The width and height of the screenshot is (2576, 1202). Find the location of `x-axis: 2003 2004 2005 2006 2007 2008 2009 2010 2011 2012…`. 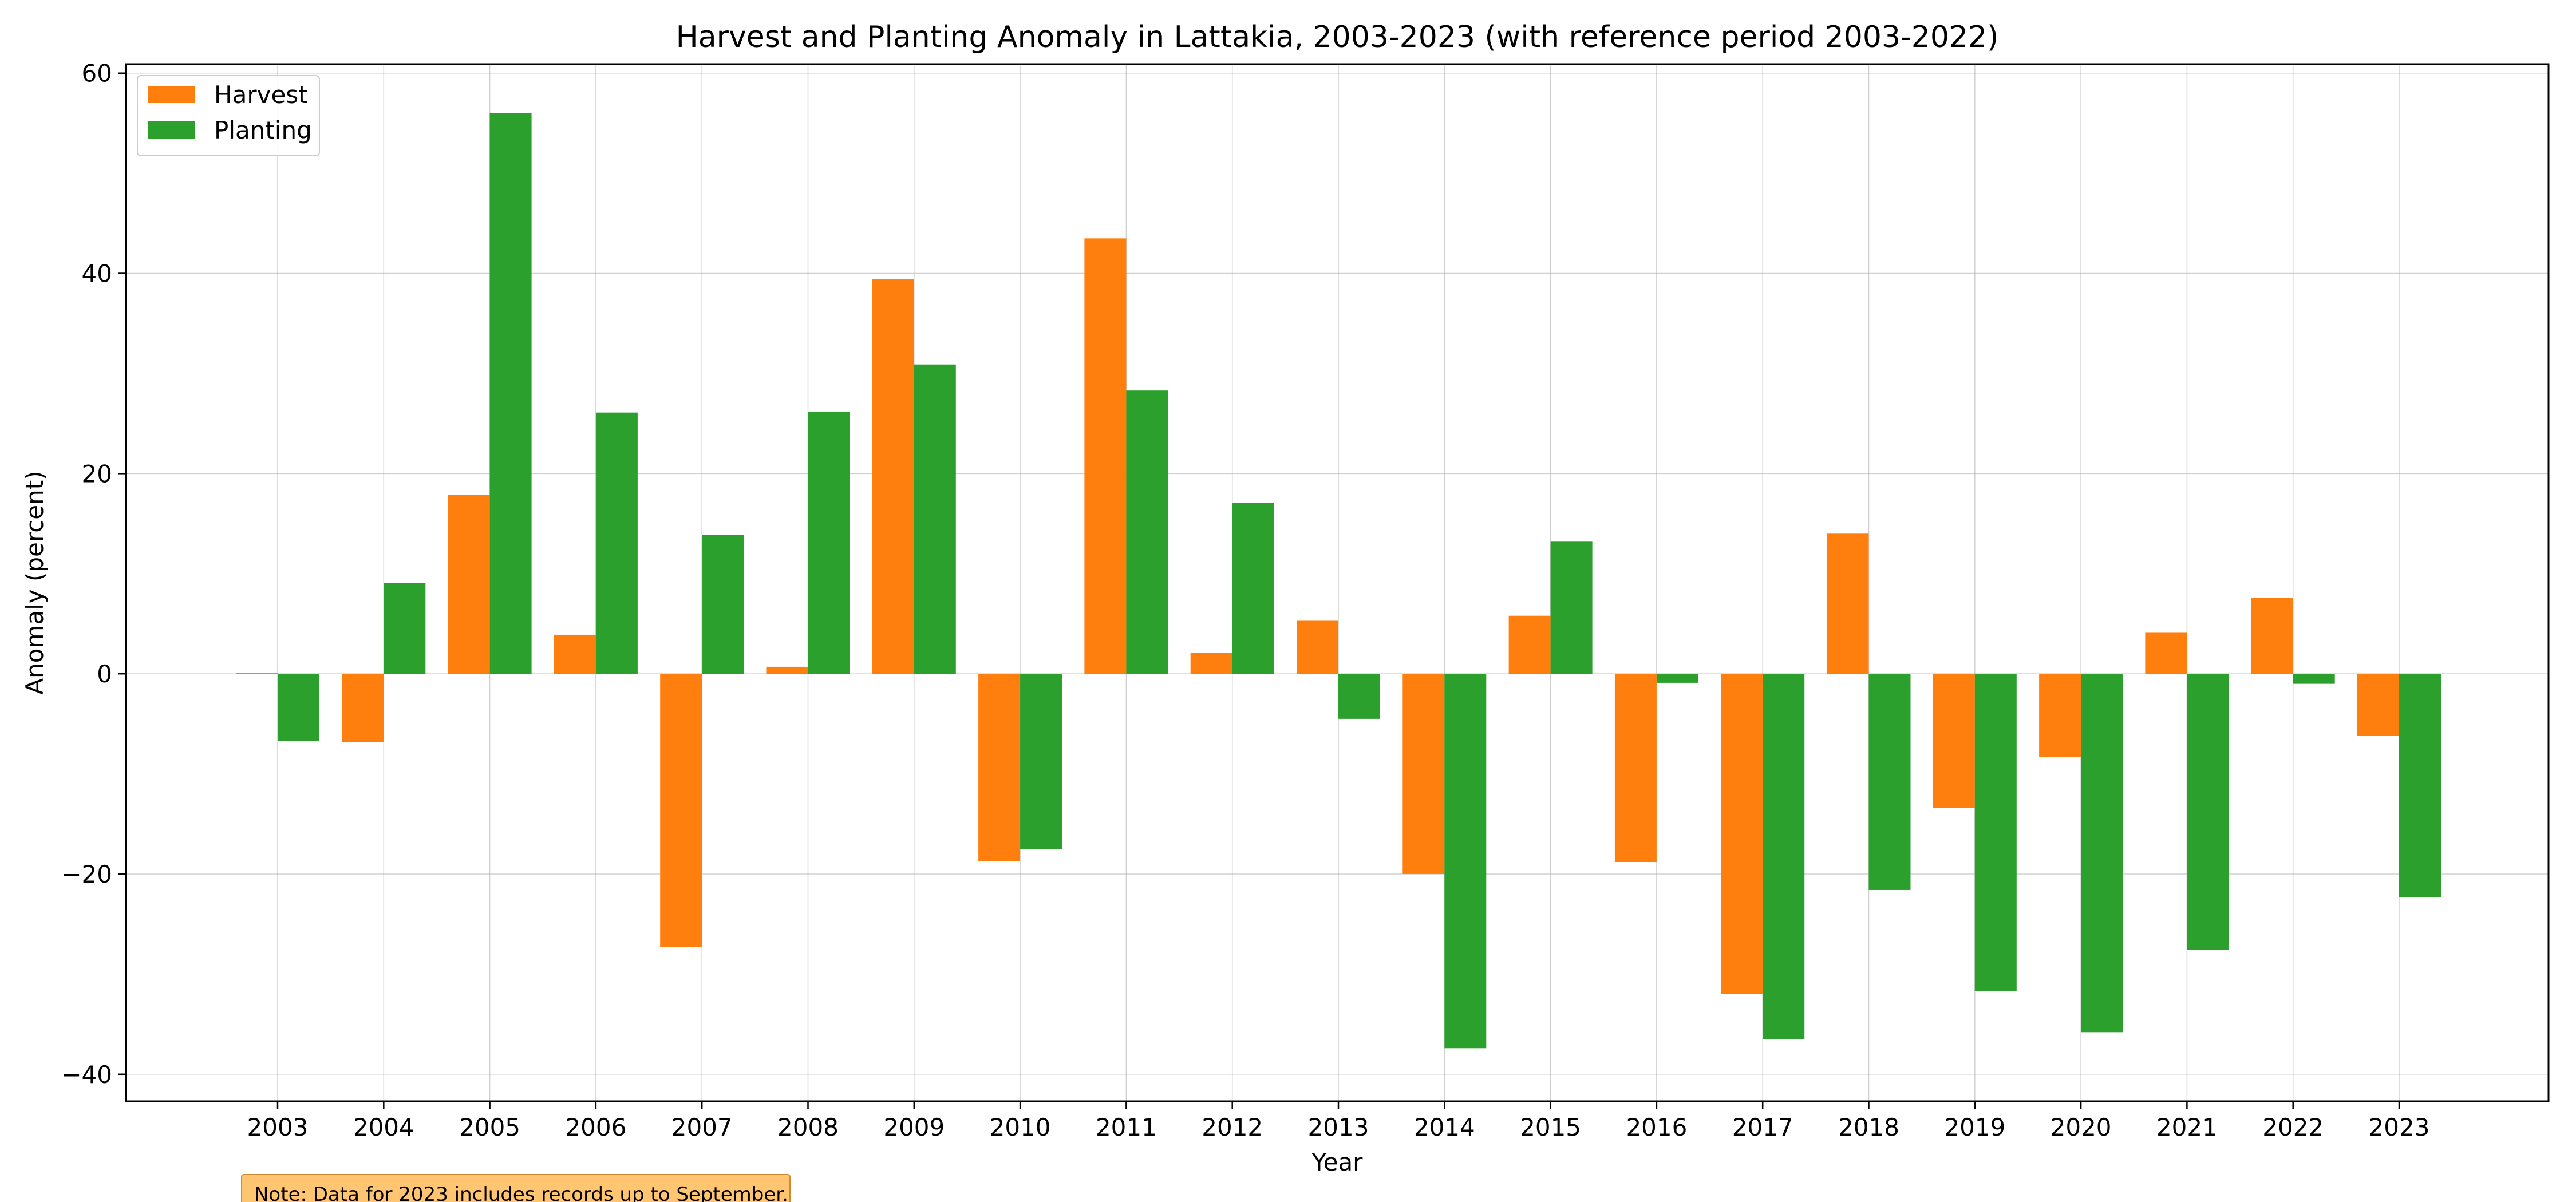

x-axis: 2003 2004 2005 2006 2007 2008 2009 2010 2011 2012… is located at coordinates (1338, 1121).